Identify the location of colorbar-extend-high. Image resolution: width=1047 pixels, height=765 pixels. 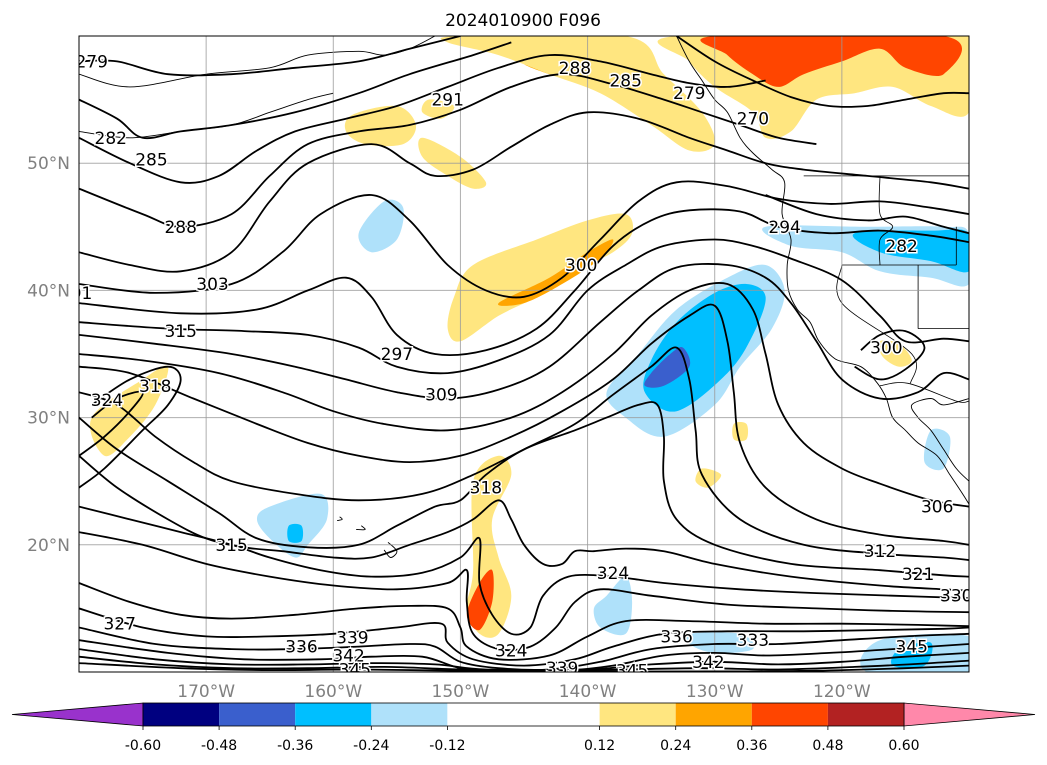
(969, 714).